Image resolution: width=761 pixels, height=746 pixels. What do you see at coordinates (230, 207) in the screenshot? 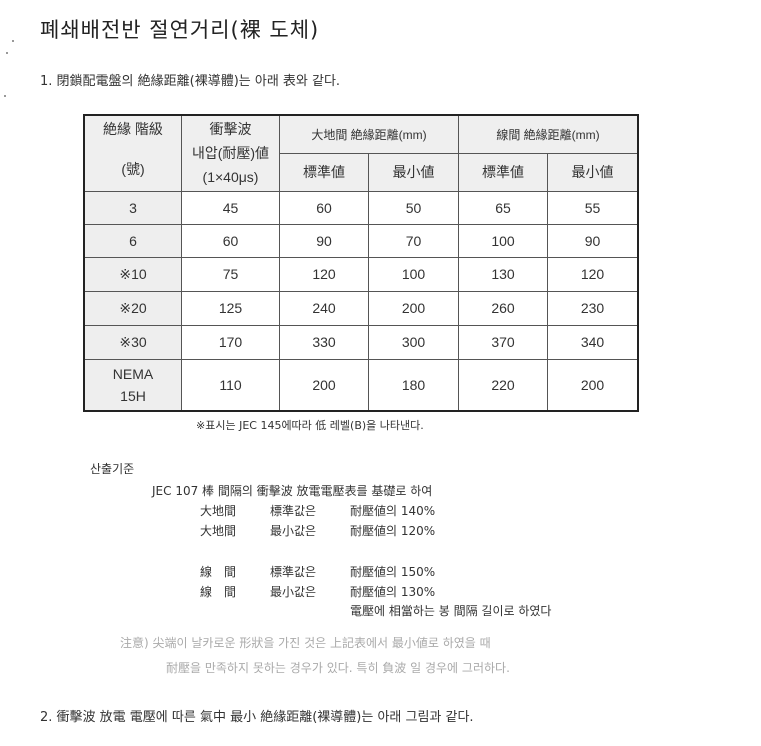
I see `cell-impulse: 45` at bounding box center [230, 207].